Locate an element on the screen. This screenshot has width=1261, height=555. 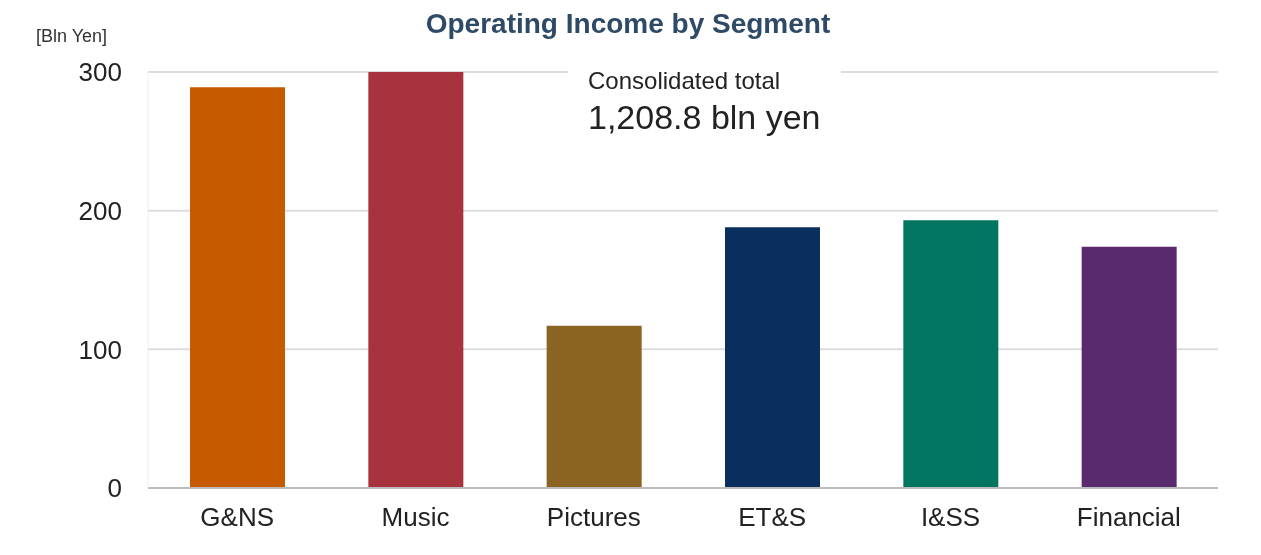
x-tick-label: Pictures is located at coordinates (593, 517).